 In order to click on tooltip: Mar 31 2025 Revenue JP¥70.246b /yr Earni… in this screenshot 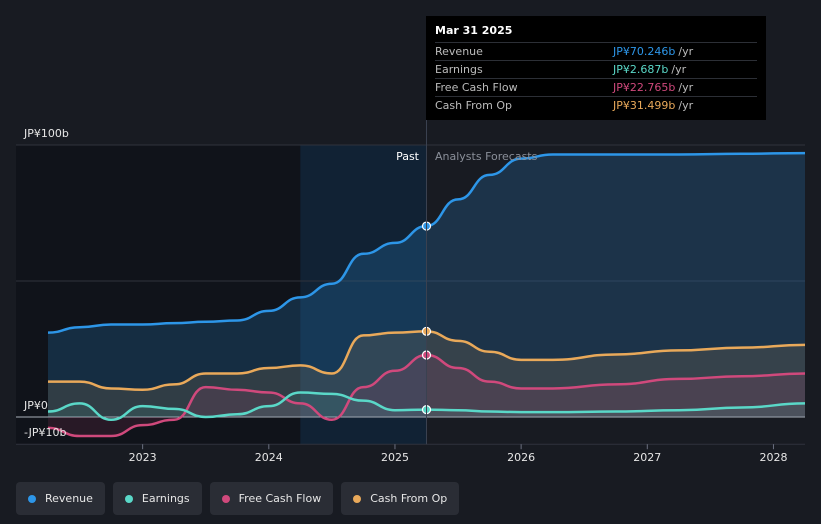, I will do `click(596, 68)`.